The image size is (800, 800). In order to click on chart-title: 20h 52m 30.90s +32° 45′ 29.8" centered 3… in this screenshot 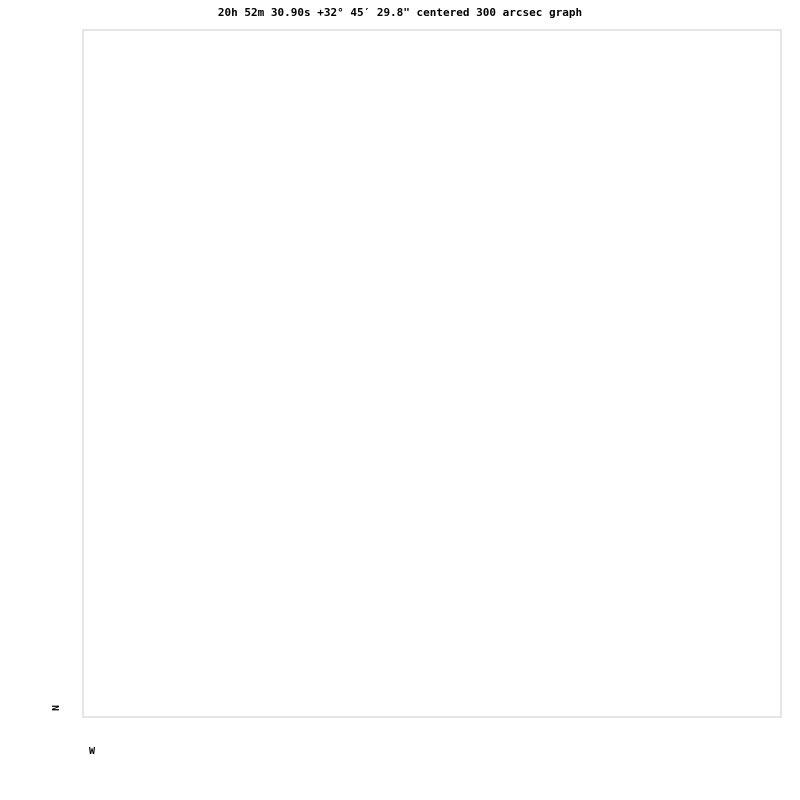, I will do `click(400, 12)`.